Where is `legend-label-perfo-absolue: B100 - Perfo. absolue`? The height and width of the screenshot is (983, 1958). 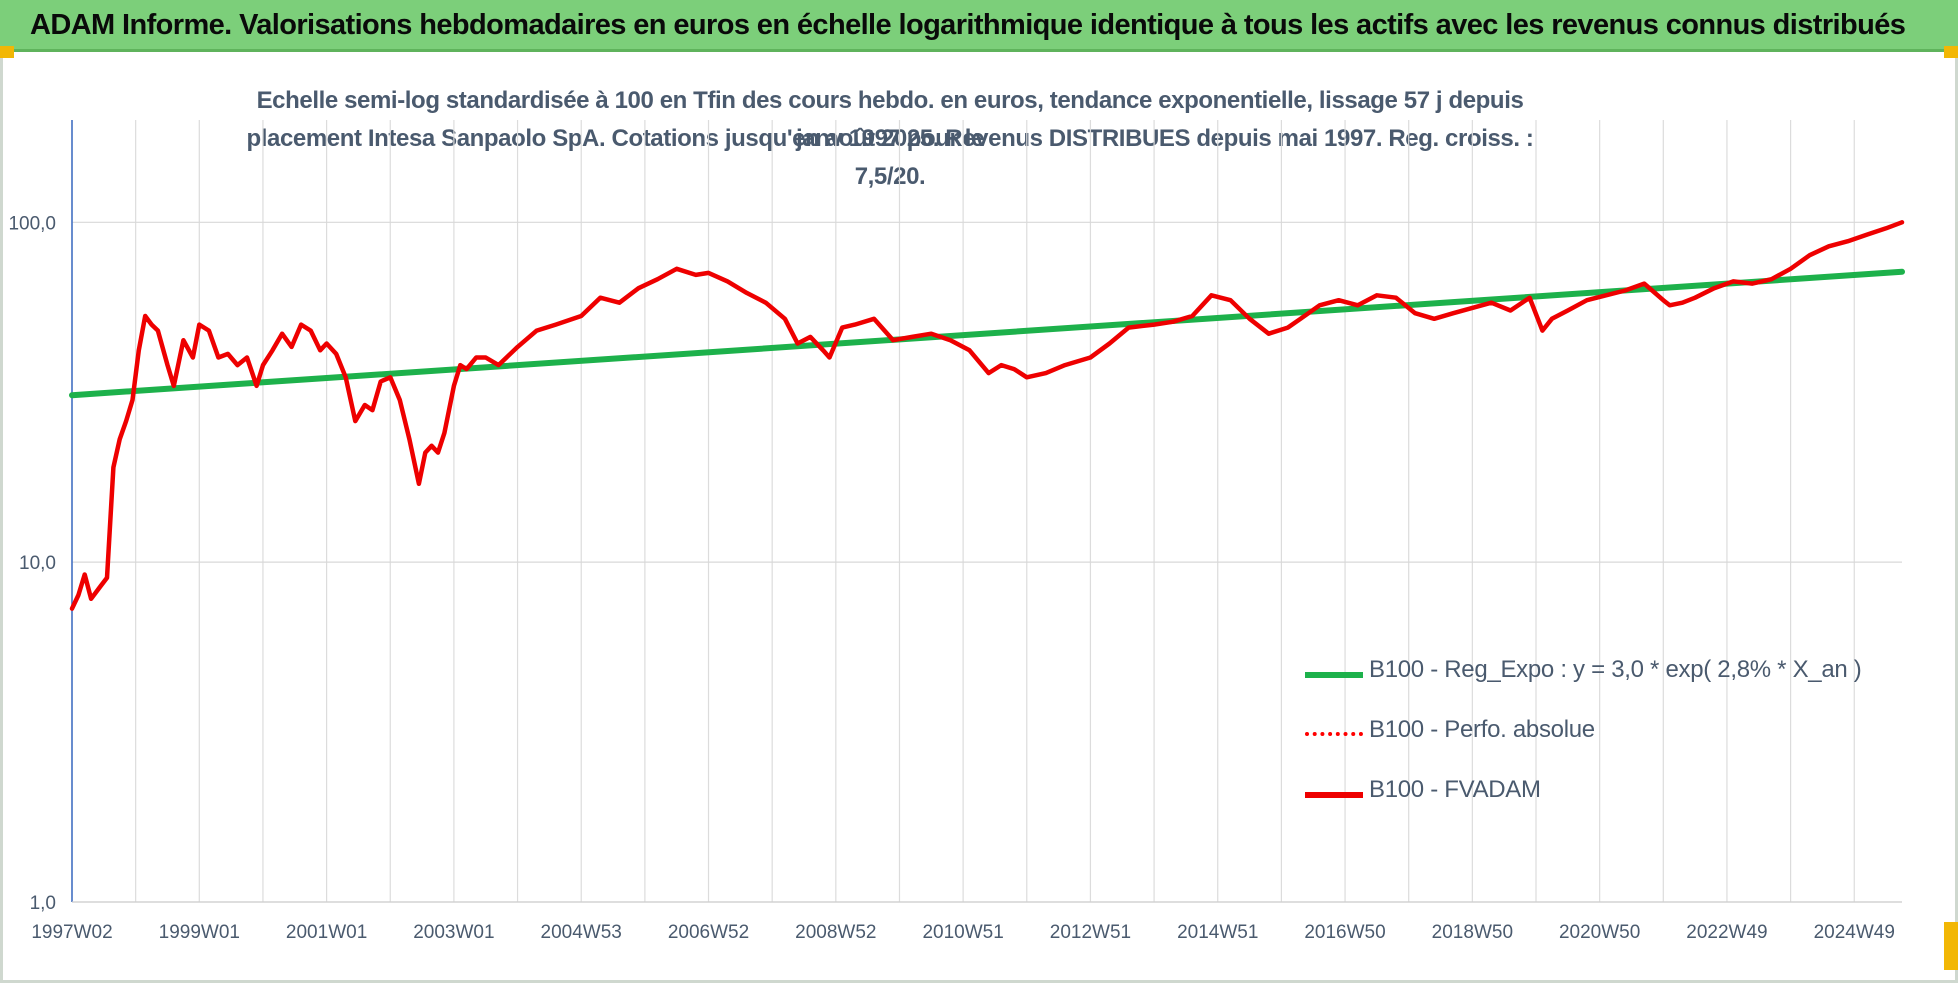
legend-label-perfo-absolue: B100 - Perfo. absolue is located at coordinates (1482, 729).